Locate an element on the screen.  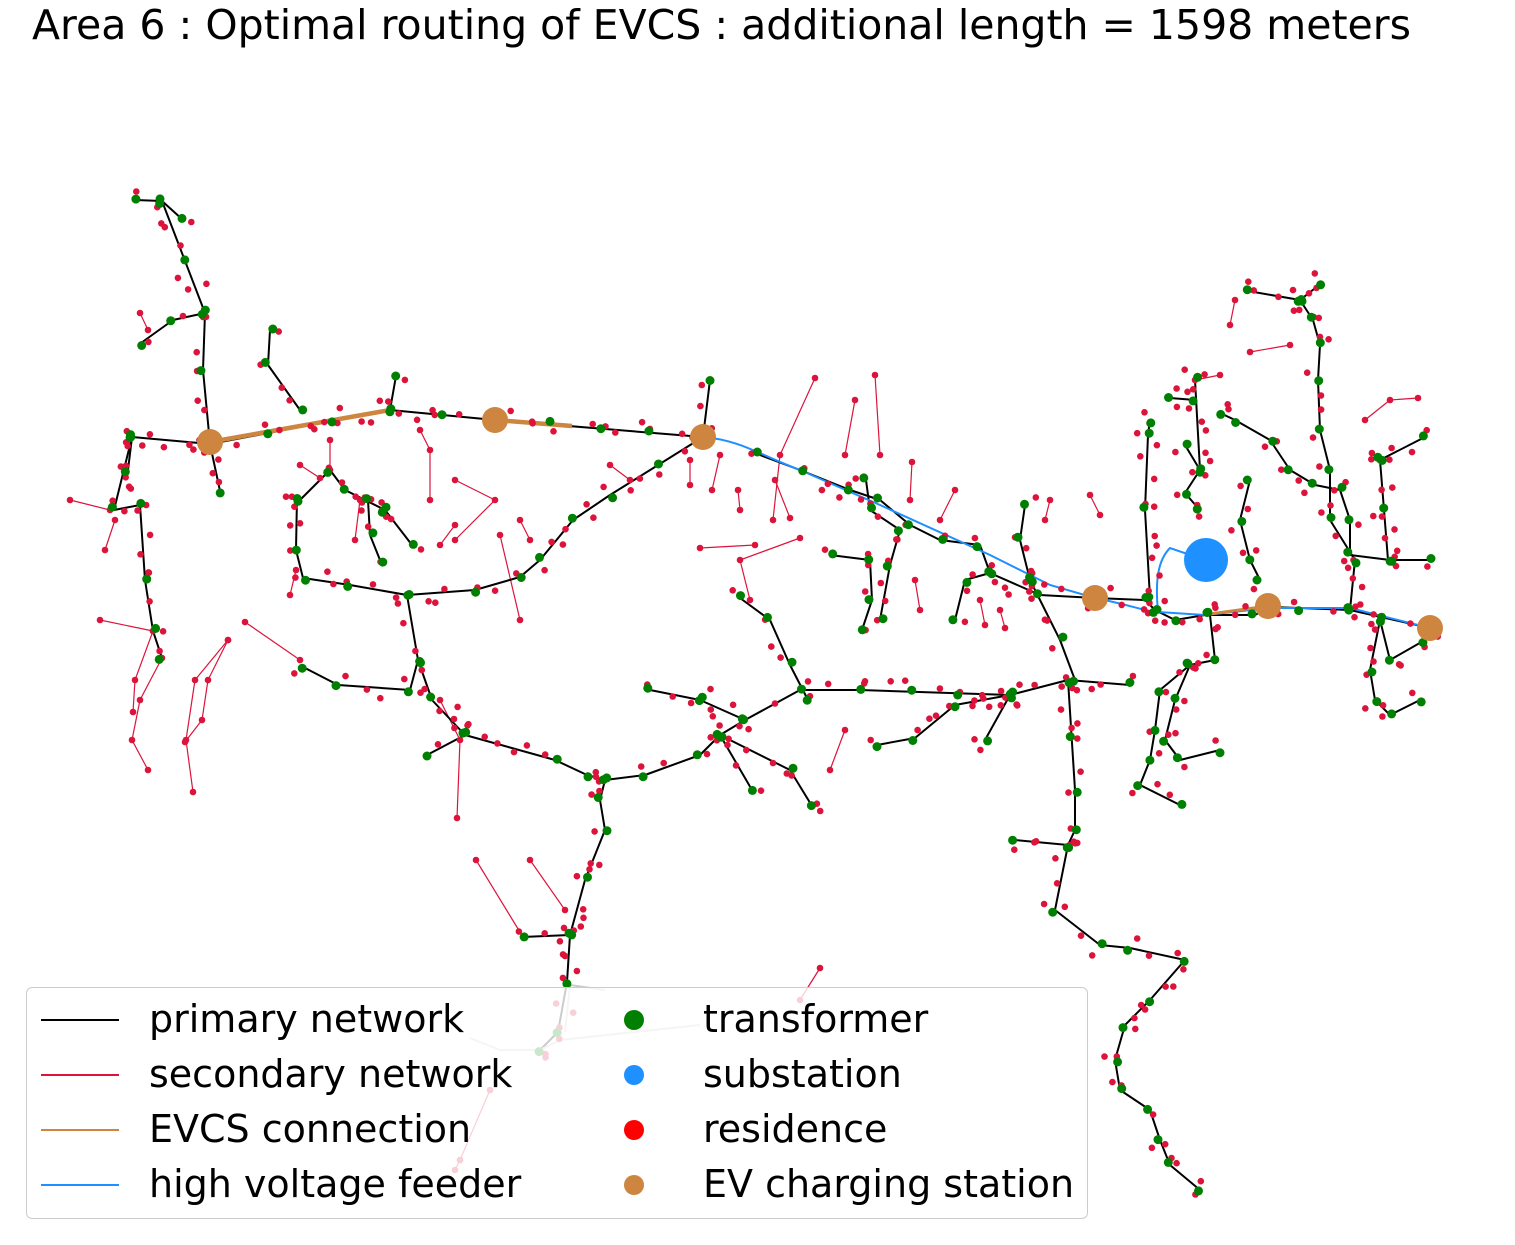
legend-row-1: primary network transformer is located at coordinates (557, 1019).